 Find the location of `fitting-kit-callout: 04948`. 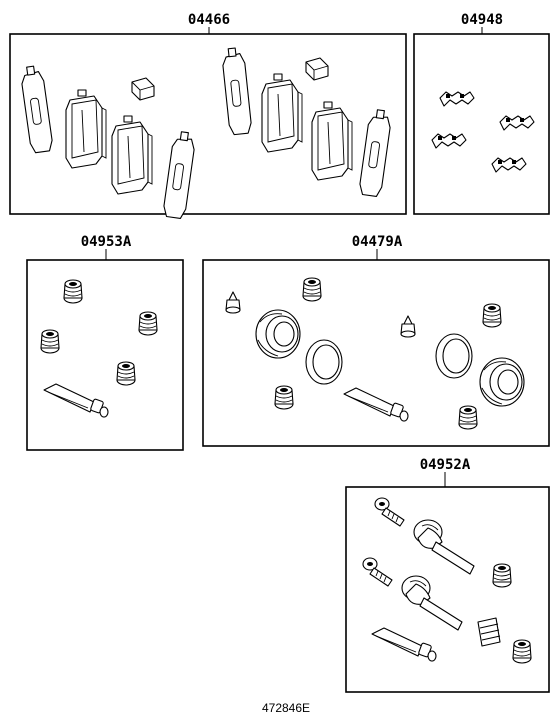

fitting-kit-callout: 04948 is located at coordinates (482, 20).